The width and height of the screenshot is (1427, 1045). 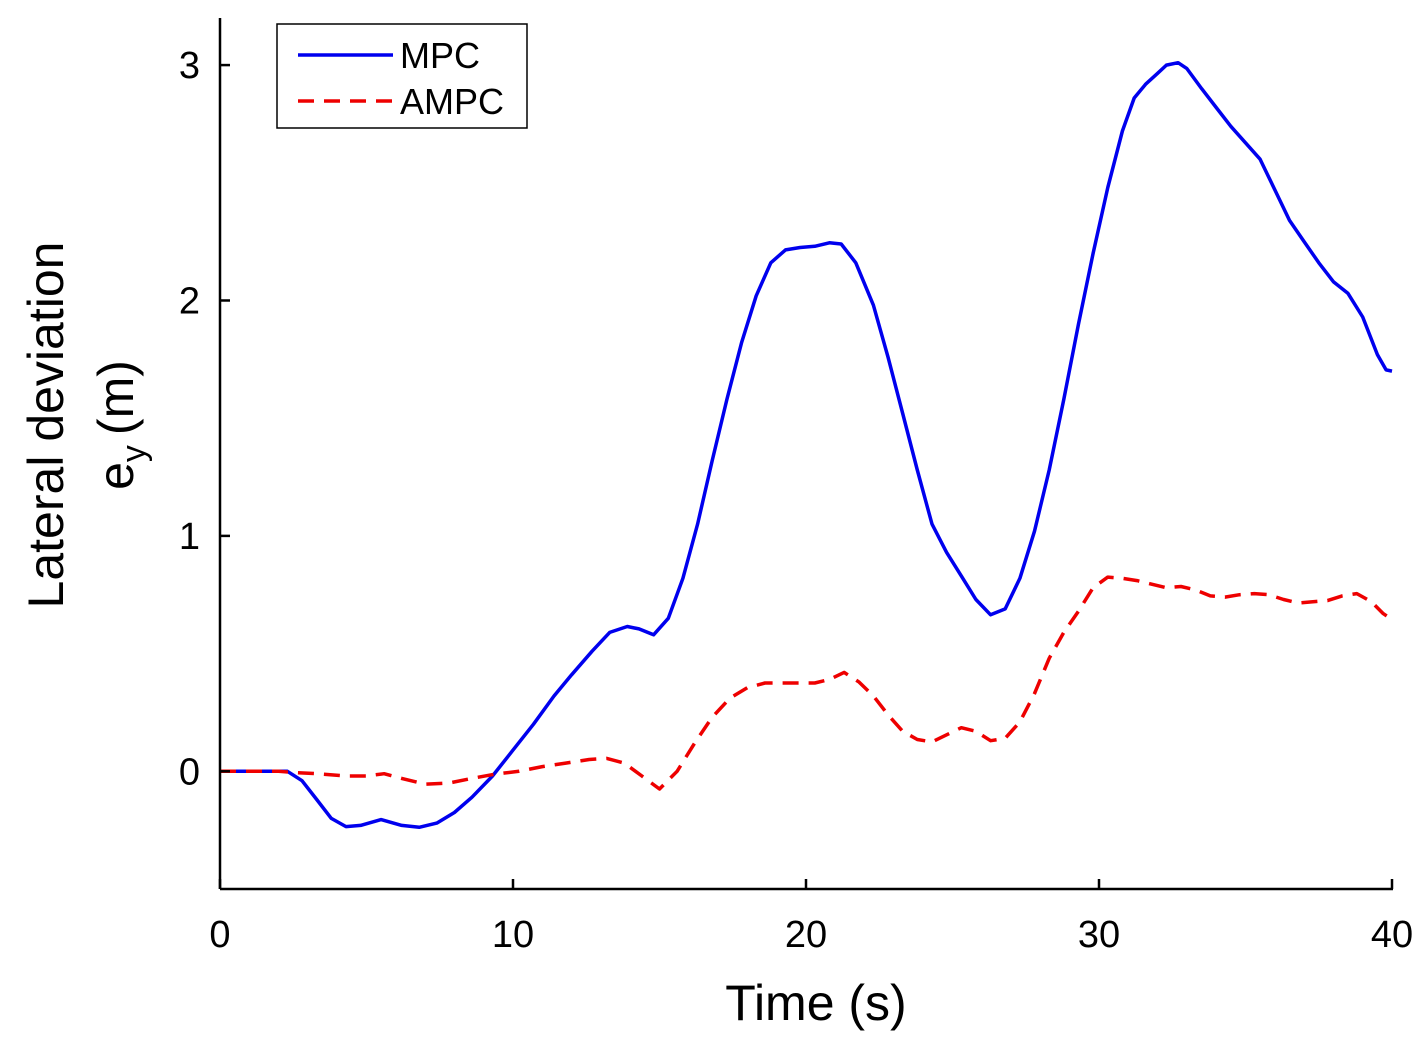 I want to click on x-ticks: 0 10 20 30 40, so click(x=811, y=917).